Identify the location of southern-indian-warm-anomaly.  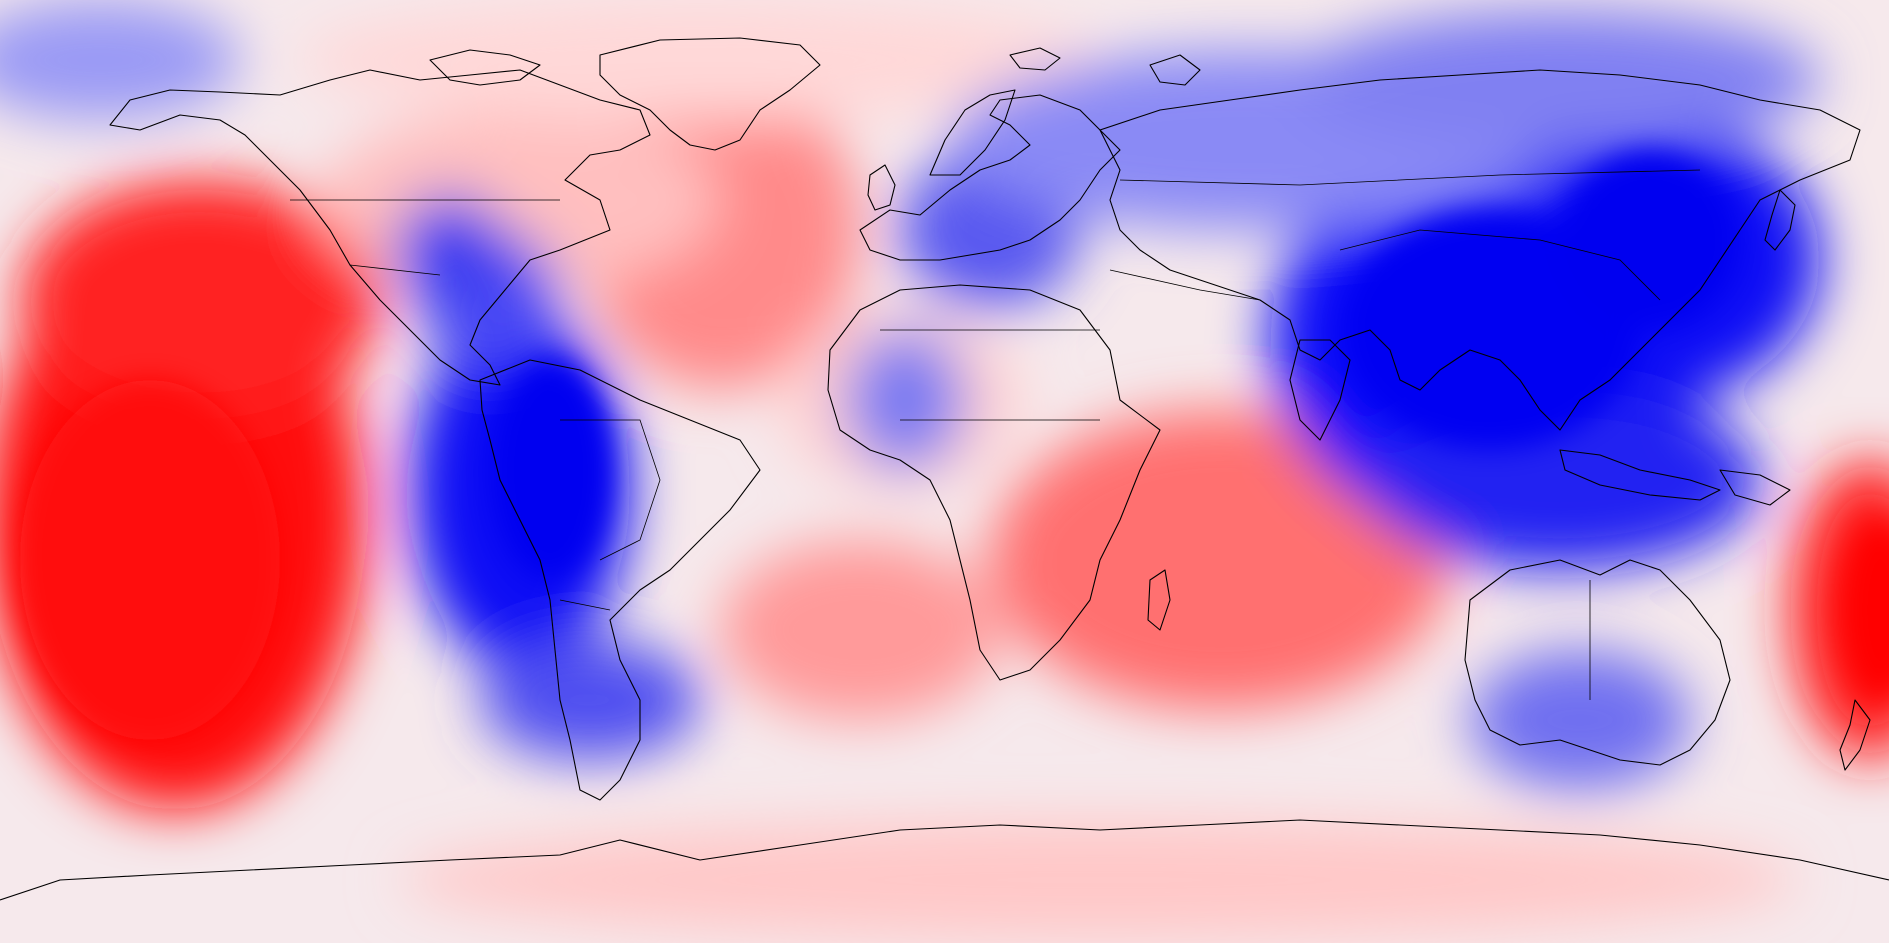
(1220, 560).